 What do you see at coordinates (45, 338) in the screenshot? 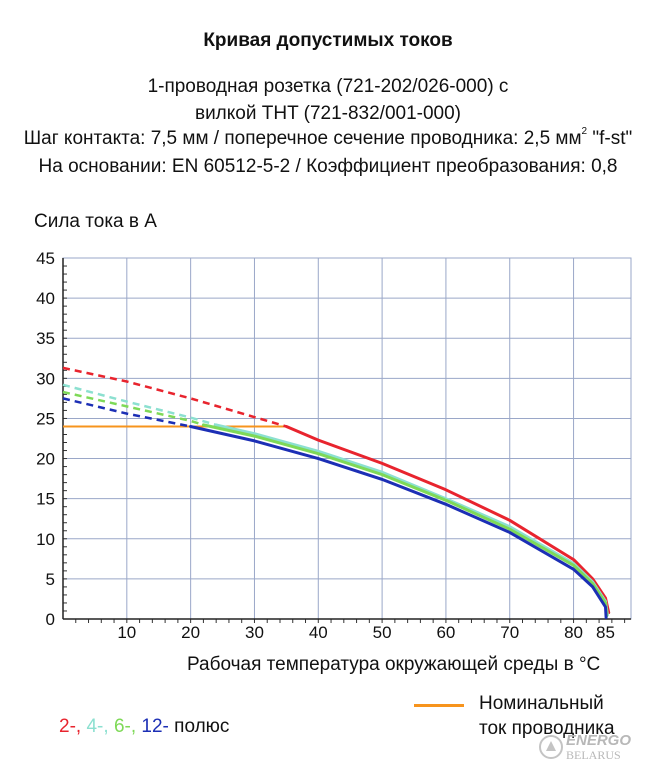
I see `y-tick-label: 35` at bounding box center [45, 338].